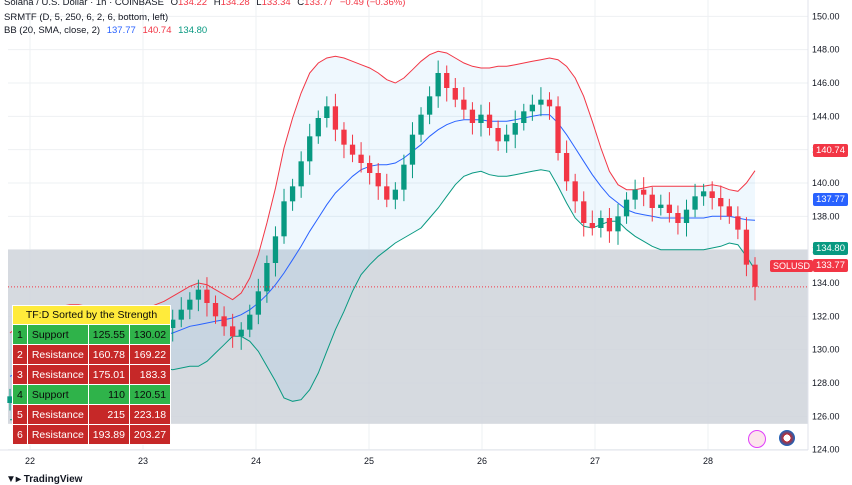 The image size is (852, 485). Describe the element at coordinates (830, 199) in the screenshot. I see `bb-mid-price-badge: 137.77` at that location.